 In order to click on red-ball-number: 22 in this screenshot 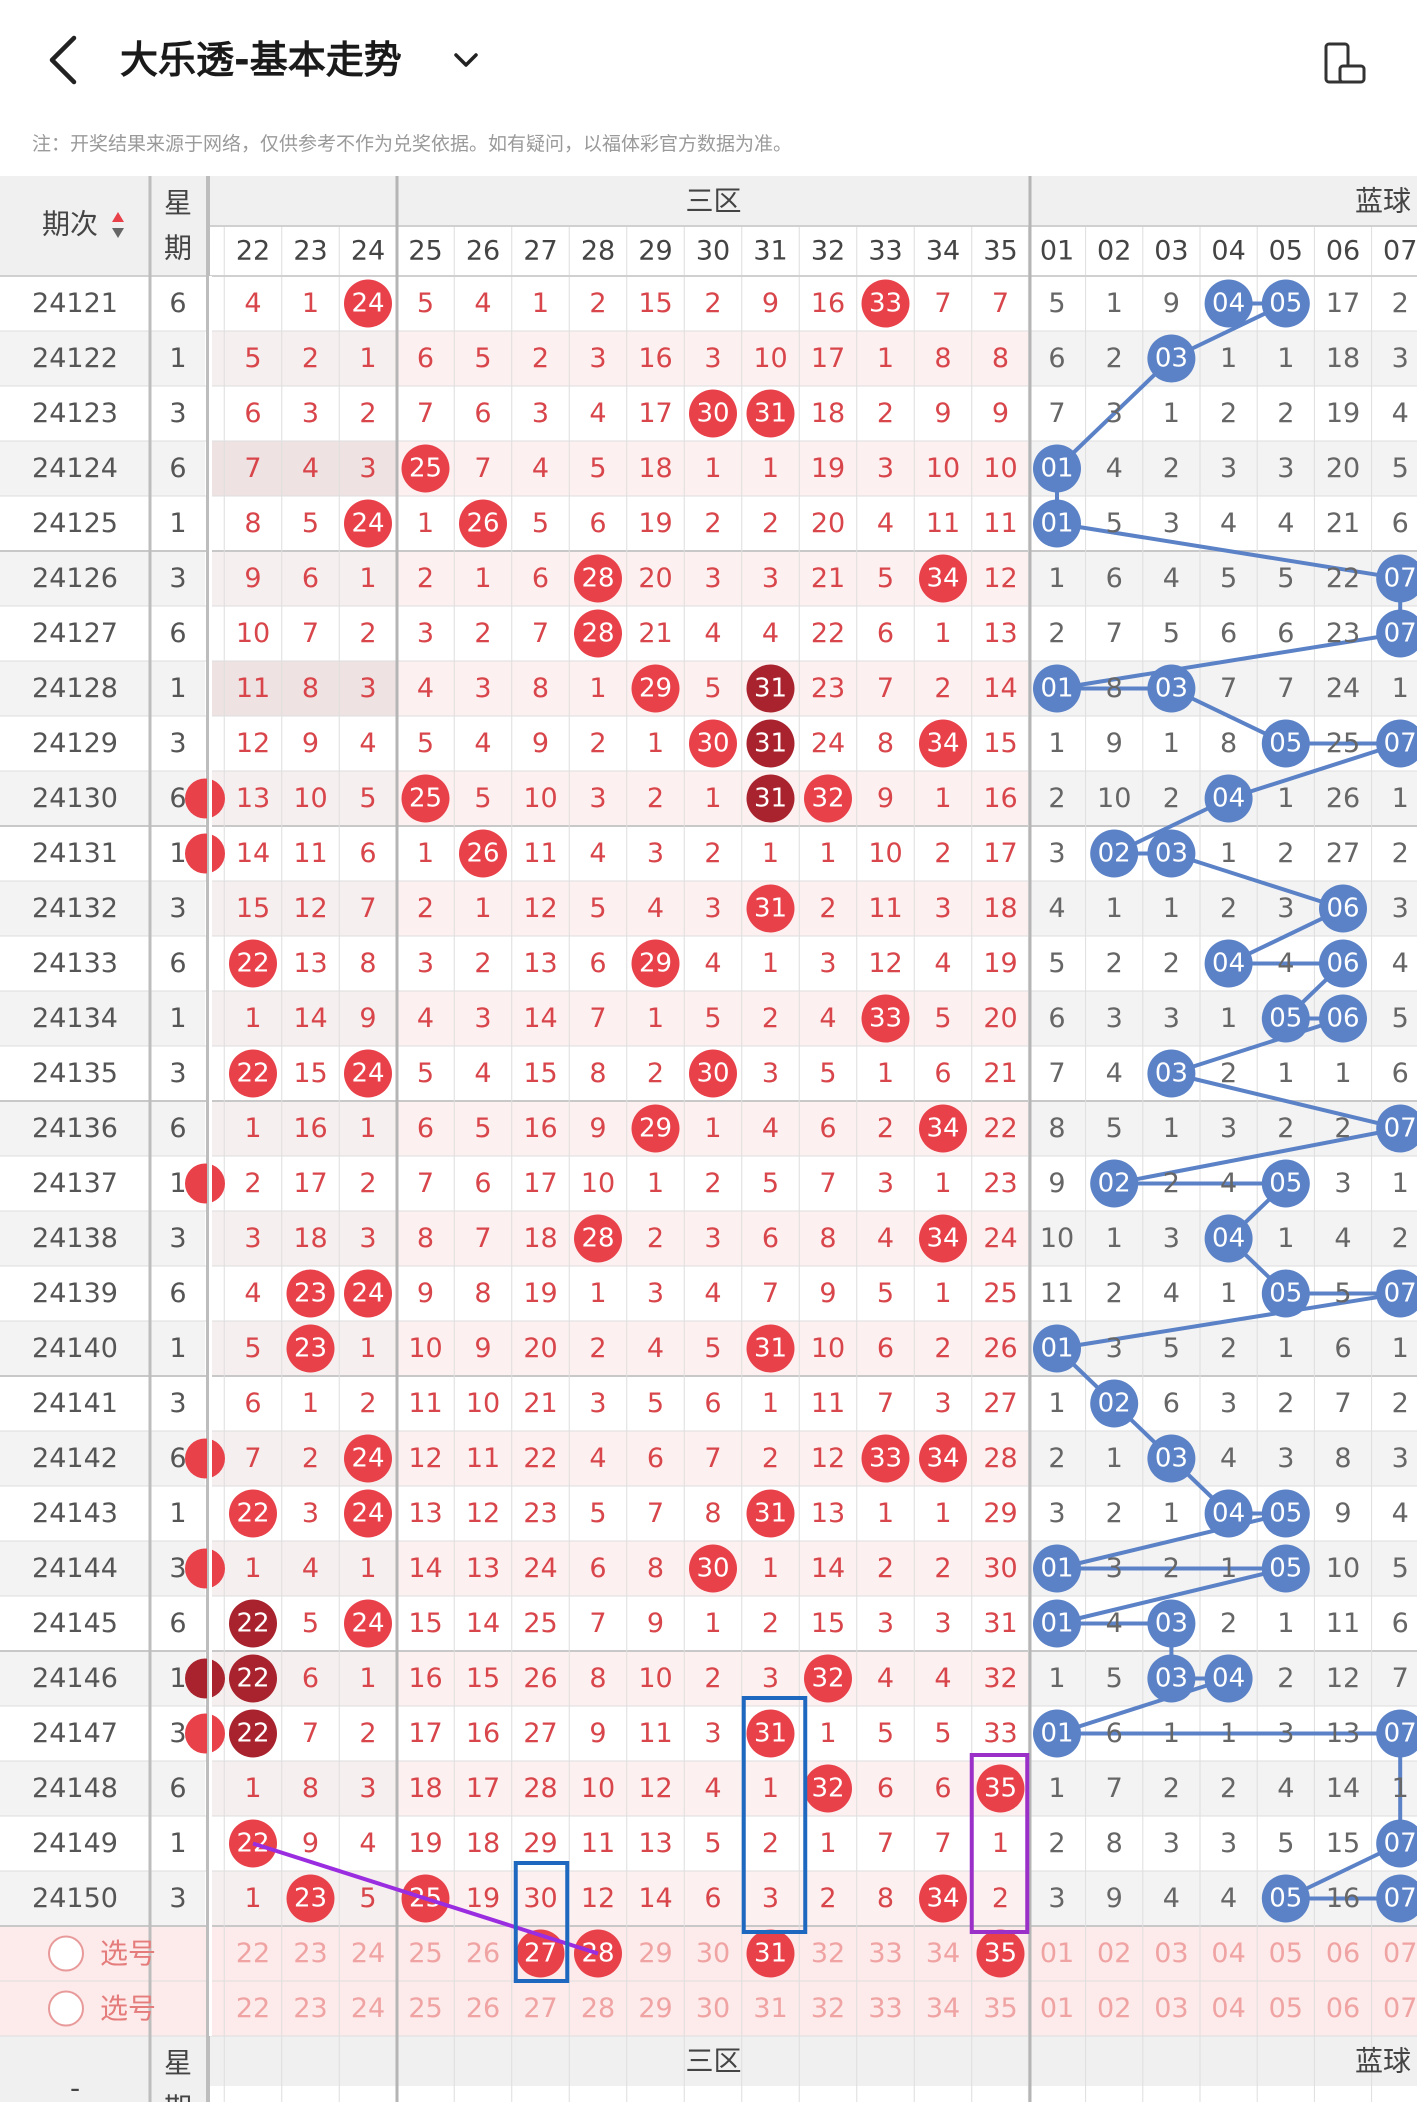, I will do `click(252, 1624)`.